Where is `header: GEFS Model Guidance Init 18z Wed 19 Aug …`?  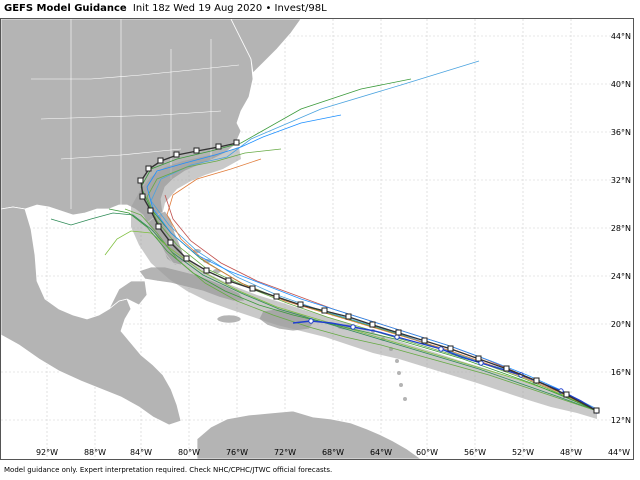
header: GEFS Model Guidance Init 18z Wed 19 Aug … is located at coordinates (320, 9).